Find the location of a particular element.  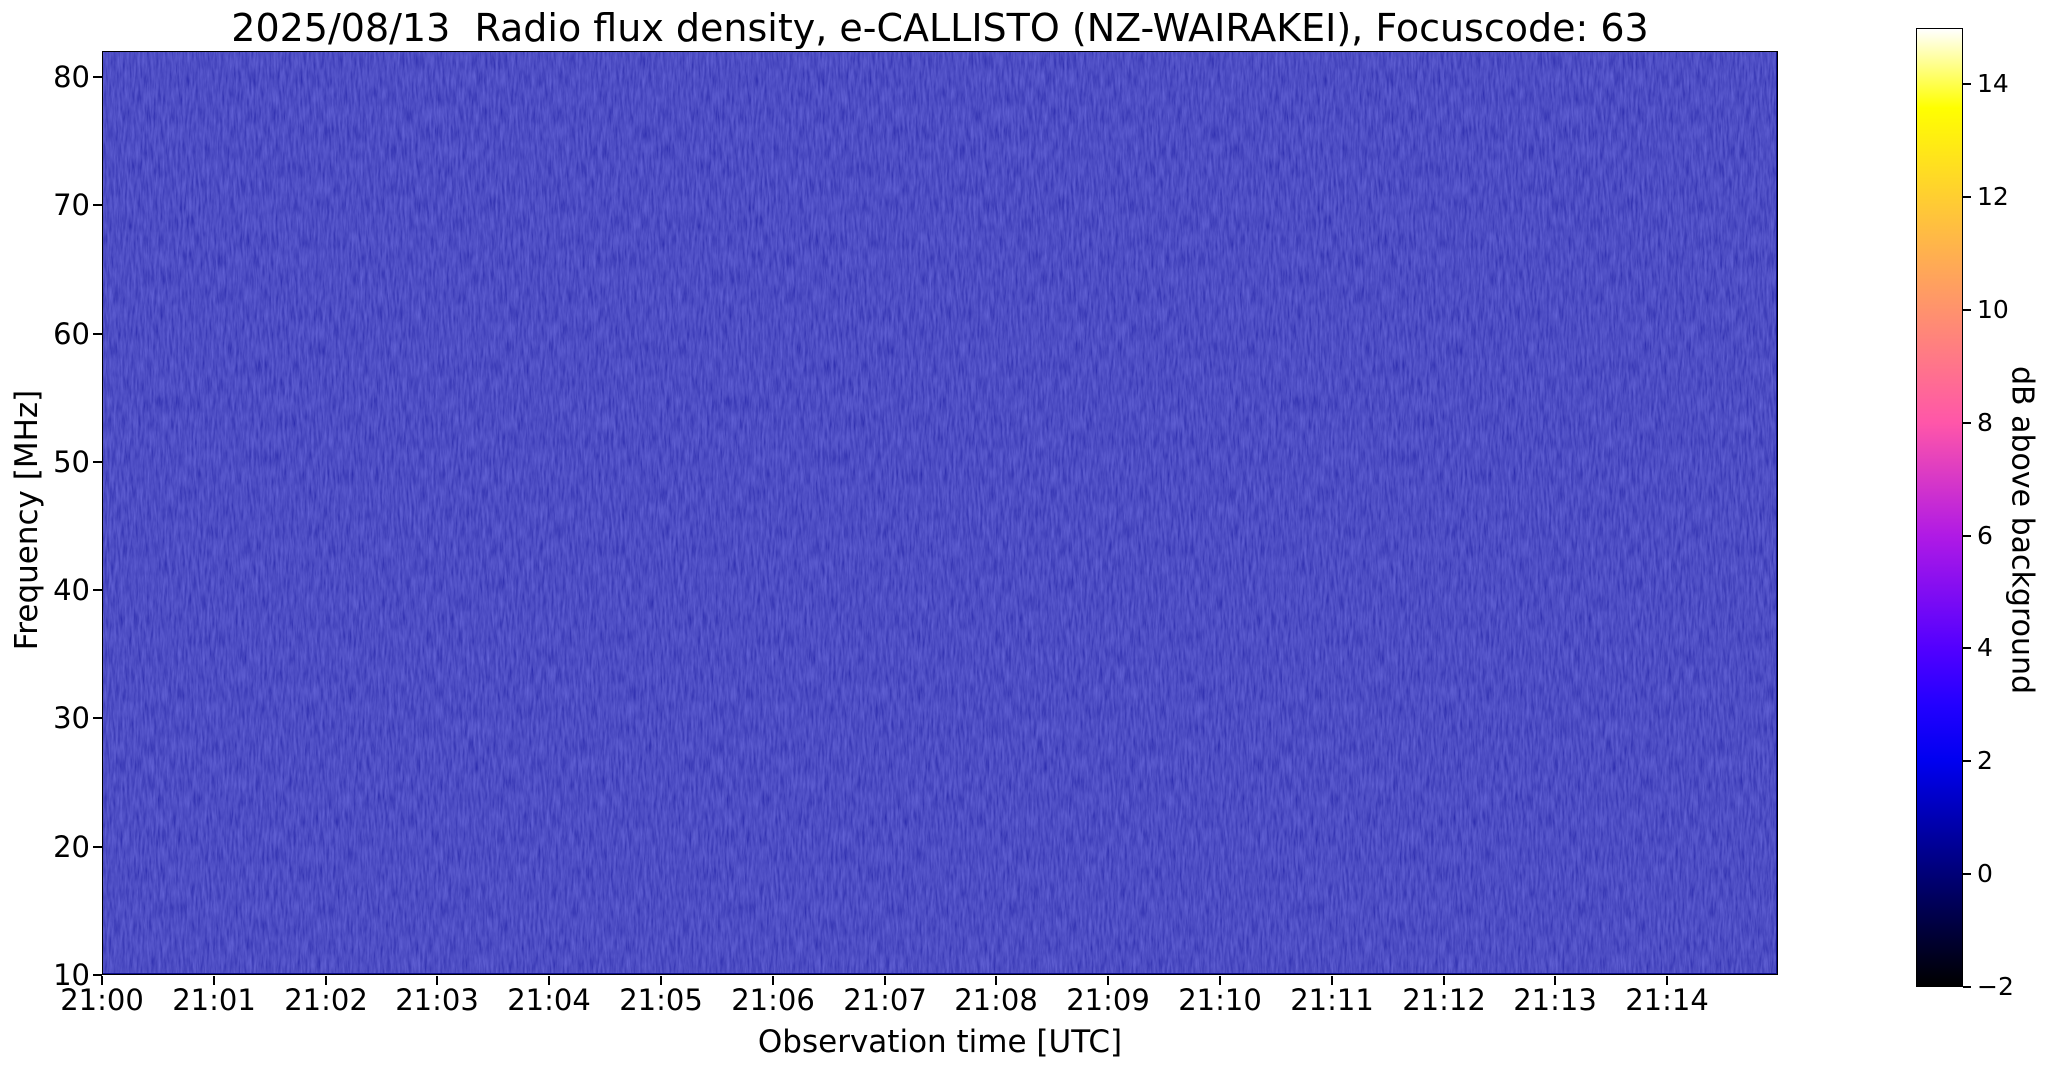

colorbar-tick-label: 6 is located at coordinates (1985, 535).